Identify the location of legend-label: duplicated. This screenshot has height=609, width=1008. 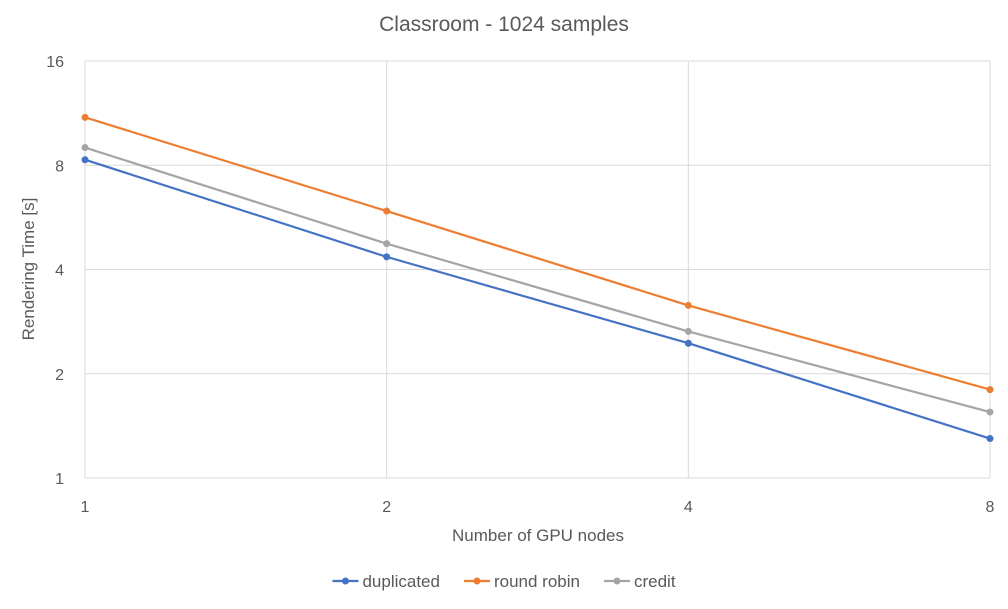
(401, 581).